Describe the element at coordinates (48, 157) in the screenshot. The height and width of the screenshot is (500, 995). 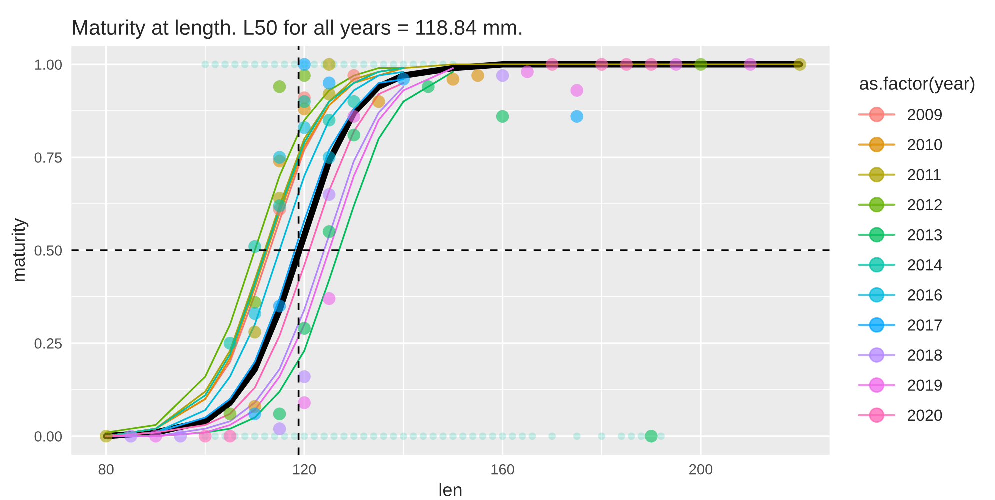
I see `y-tick-label: 0.75` at that location.